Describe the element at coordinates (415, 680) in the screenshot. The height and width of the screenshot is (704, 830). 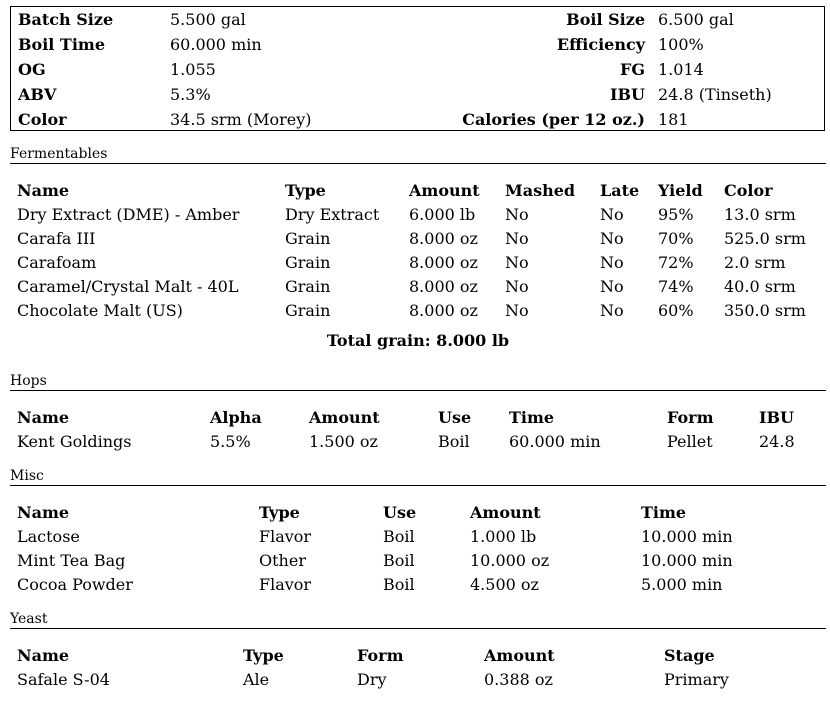
I see `table-row: Safale S-04 Ale Dry 0.388 oz Primary` at that location.